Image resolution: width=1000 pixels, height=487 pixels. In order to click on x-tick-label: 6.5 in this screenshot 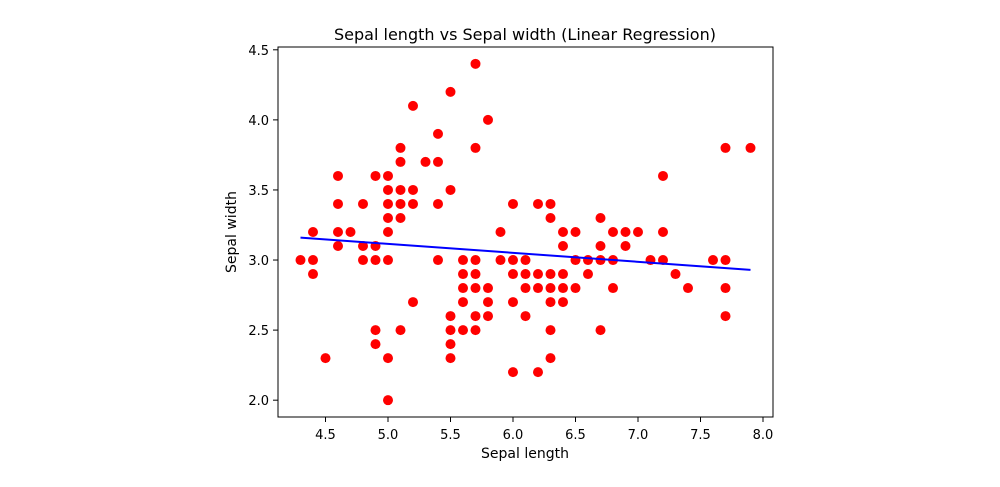, I will do `click(575, 435)`.